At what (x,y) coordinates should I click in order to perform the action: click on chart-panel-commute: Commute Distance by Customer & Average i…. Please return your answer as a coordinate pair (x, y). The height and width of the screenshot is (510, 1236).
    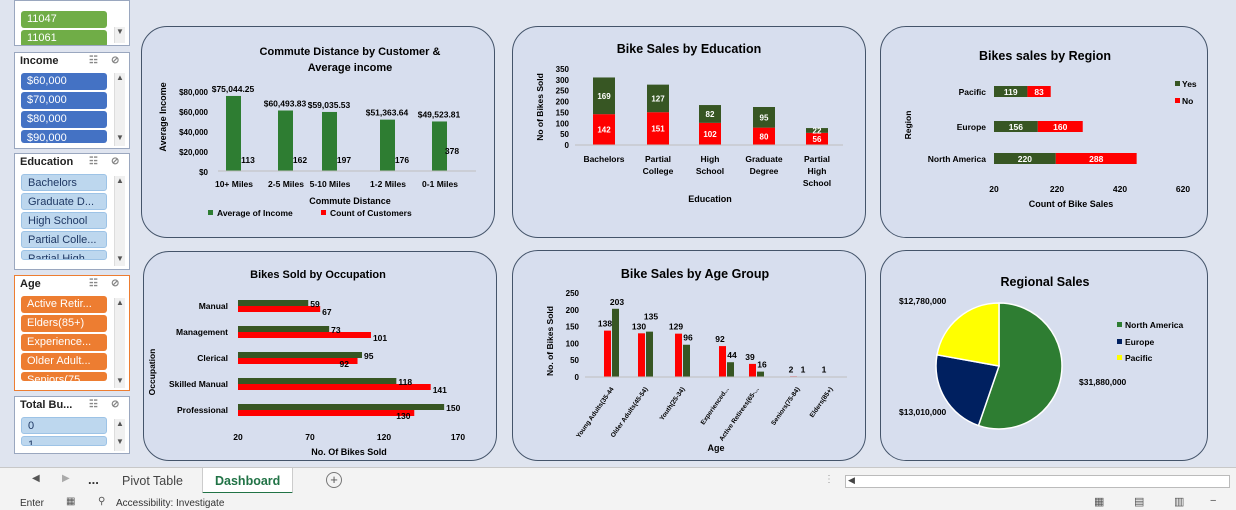
    Looking at the image, I should click on (318, 132).